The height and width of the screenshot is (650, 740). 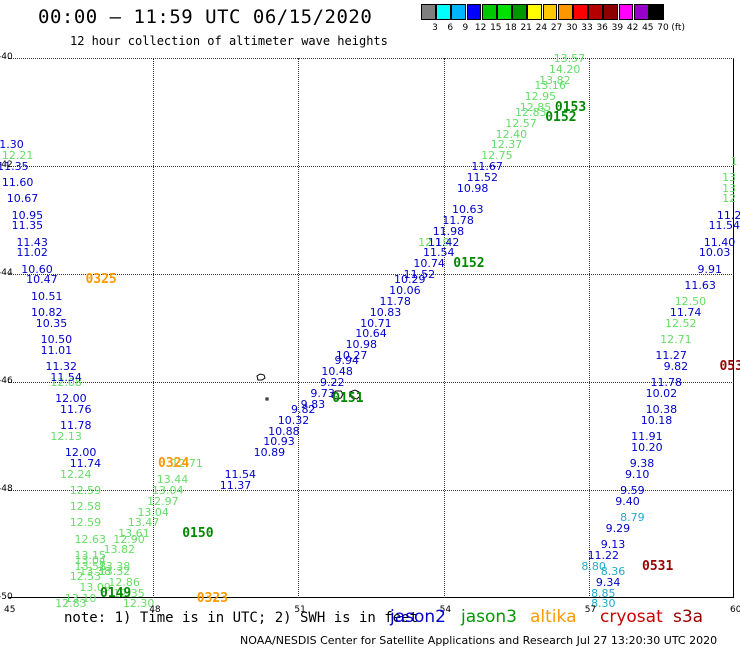 I want to click on wave-height-value: 12.57, so click(x=521, y=123).